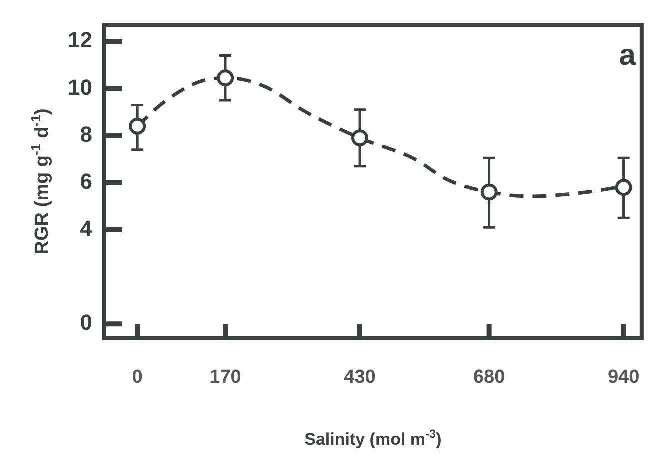 The image size is (668, 467). I want to click on y-tick-label: 12, so click(80, 40).